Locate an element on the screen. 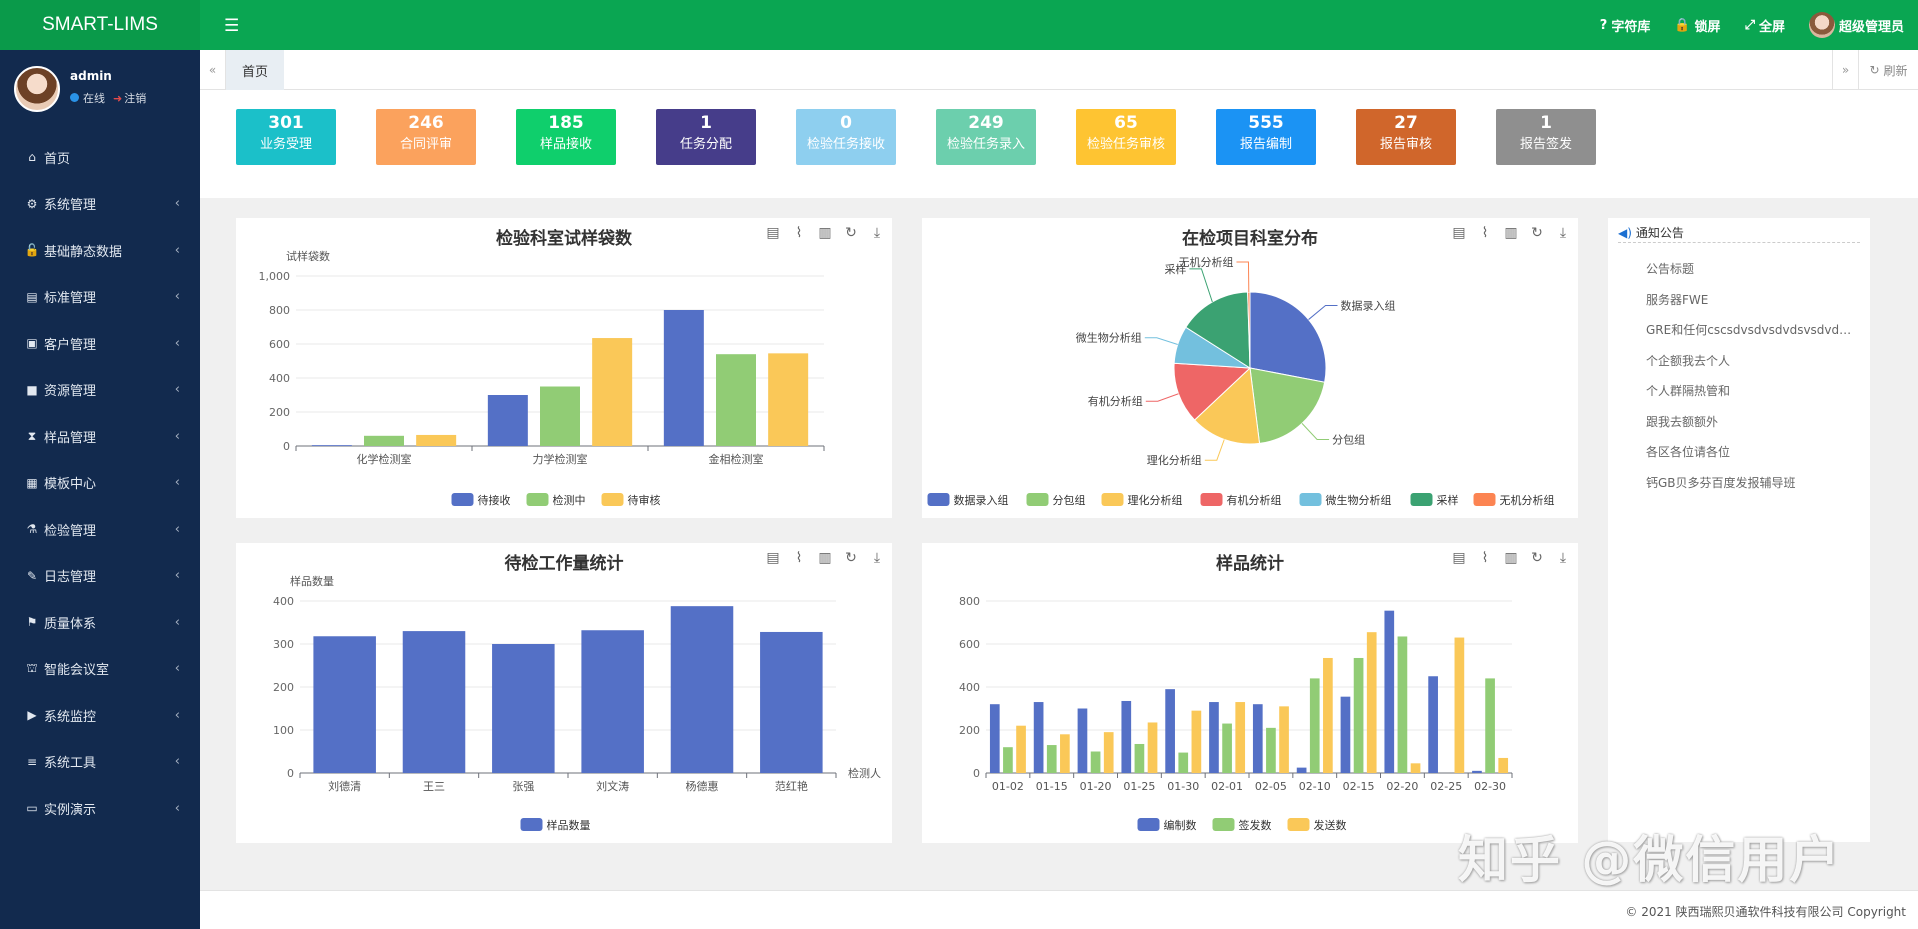 Image resolution: width=1918 pixels, height=929 pixels. notice-item: 个人群隔热管和 is located at coordinates (1688, 391).